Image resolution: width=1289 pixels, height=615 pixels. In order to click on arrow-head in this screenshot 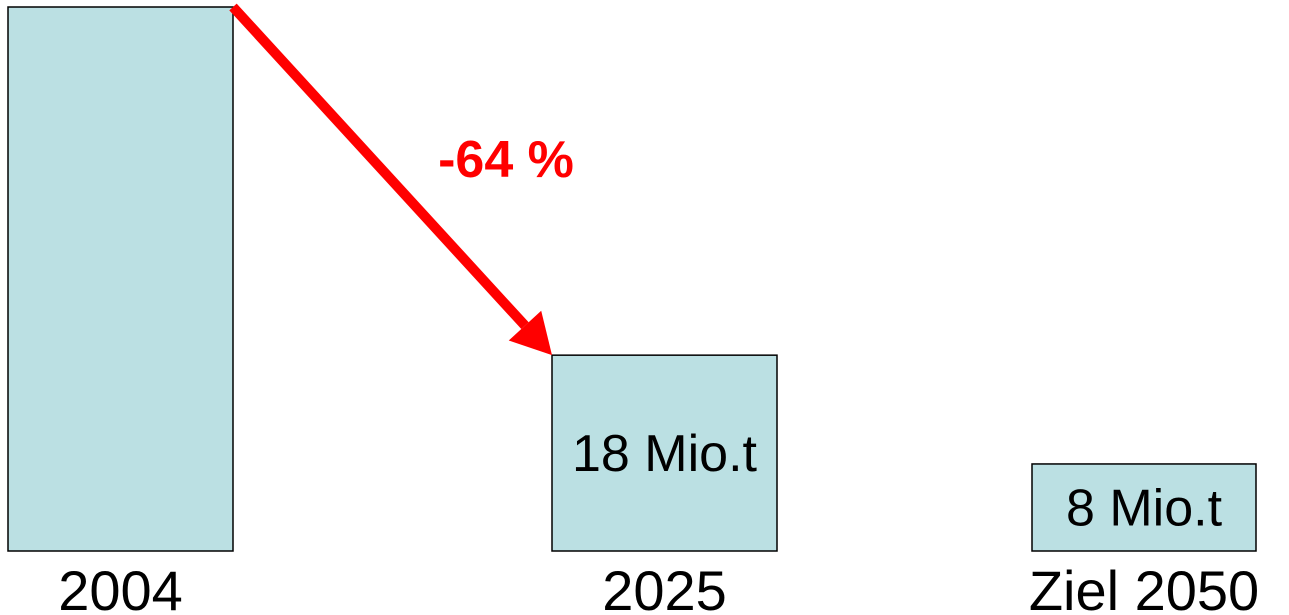, I will do `click(530, 333)`.